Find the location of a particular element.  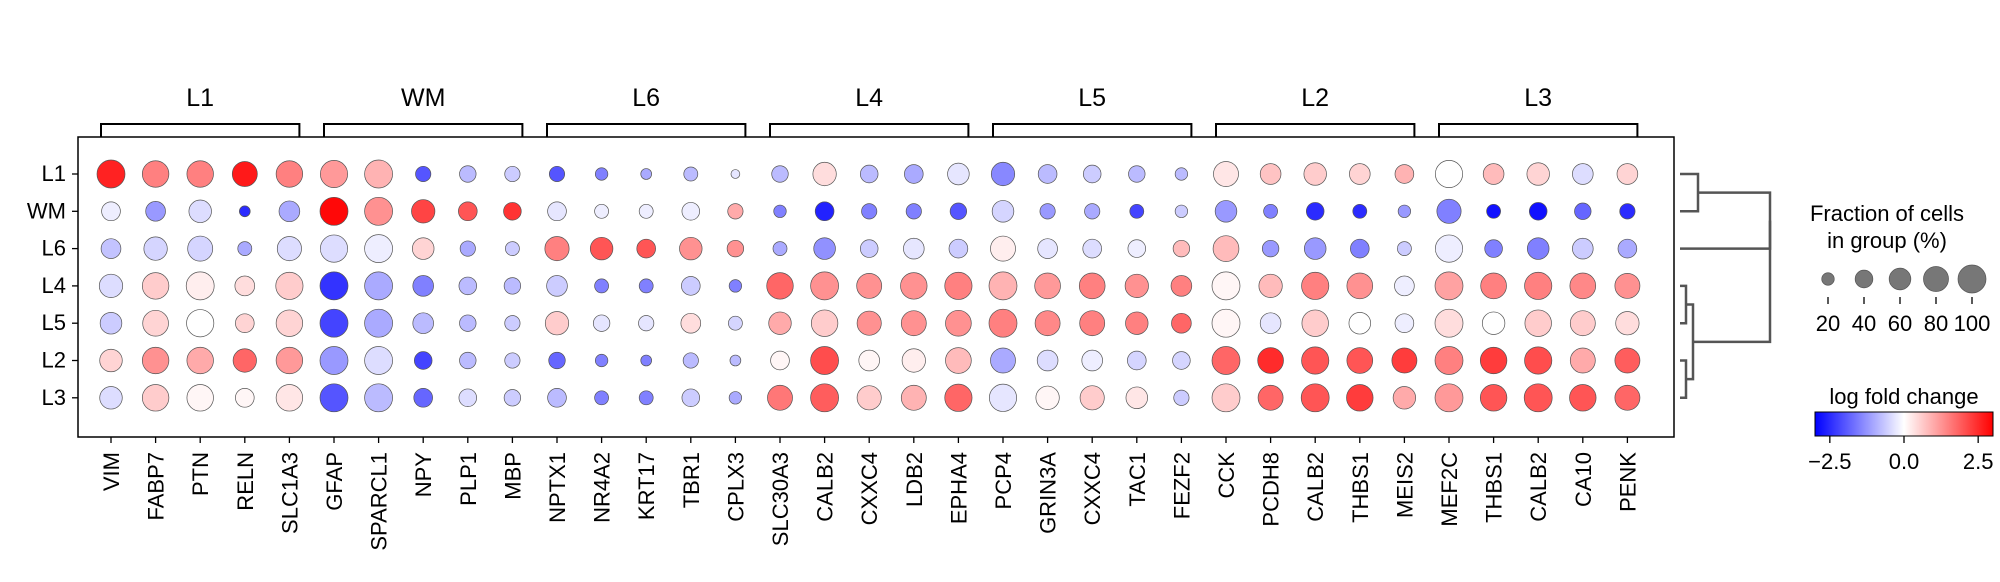

dot-WM-PENK is located at coordinates (1627, 211).